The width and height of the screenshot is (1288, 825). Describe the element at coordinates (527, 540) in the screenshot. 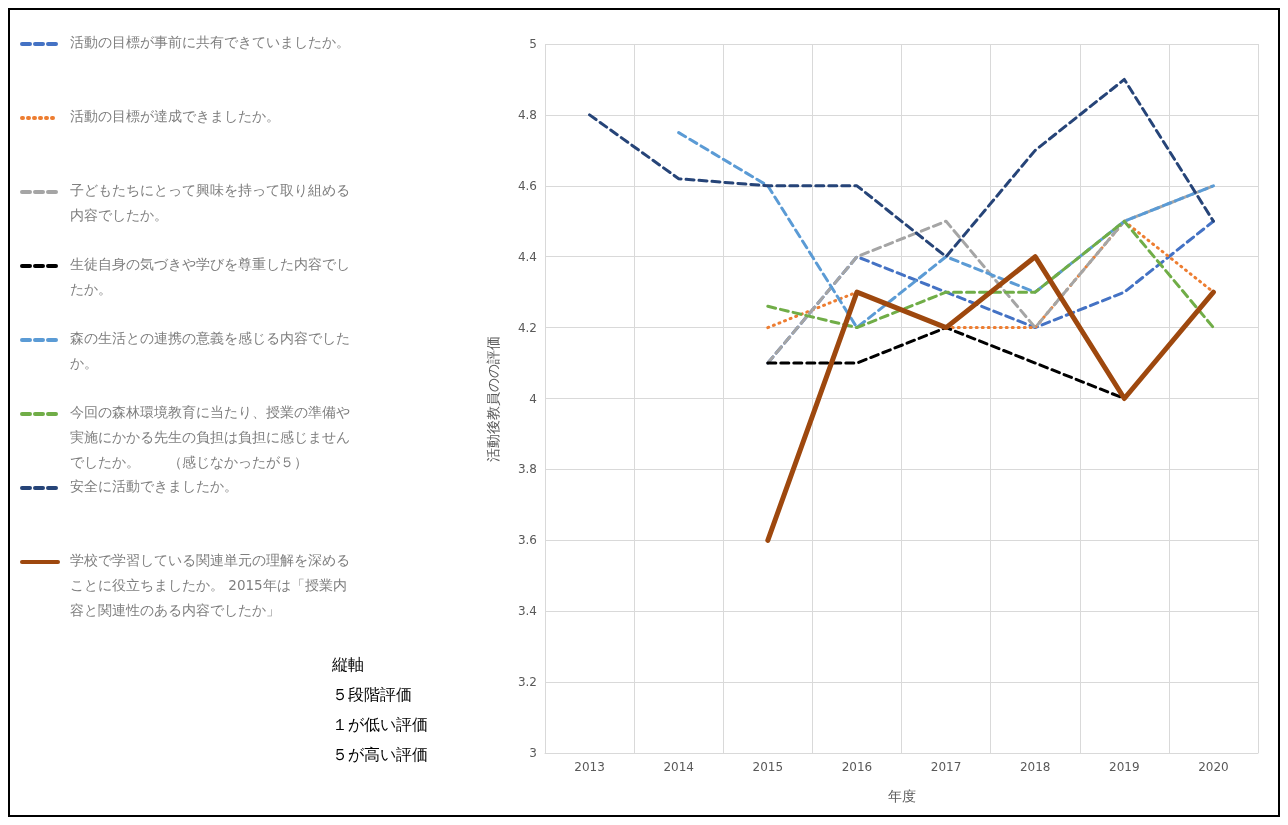

I see `y-tick-label: 3.6` at that location.